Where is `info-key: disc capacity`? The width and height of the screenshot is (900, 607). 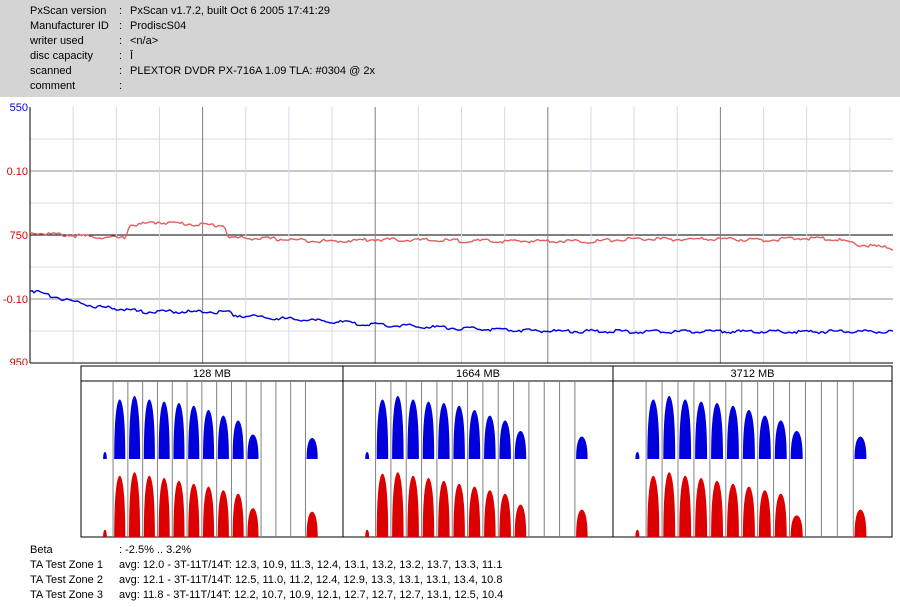
info-key: disc capacity is located at coordinates (61, 56).